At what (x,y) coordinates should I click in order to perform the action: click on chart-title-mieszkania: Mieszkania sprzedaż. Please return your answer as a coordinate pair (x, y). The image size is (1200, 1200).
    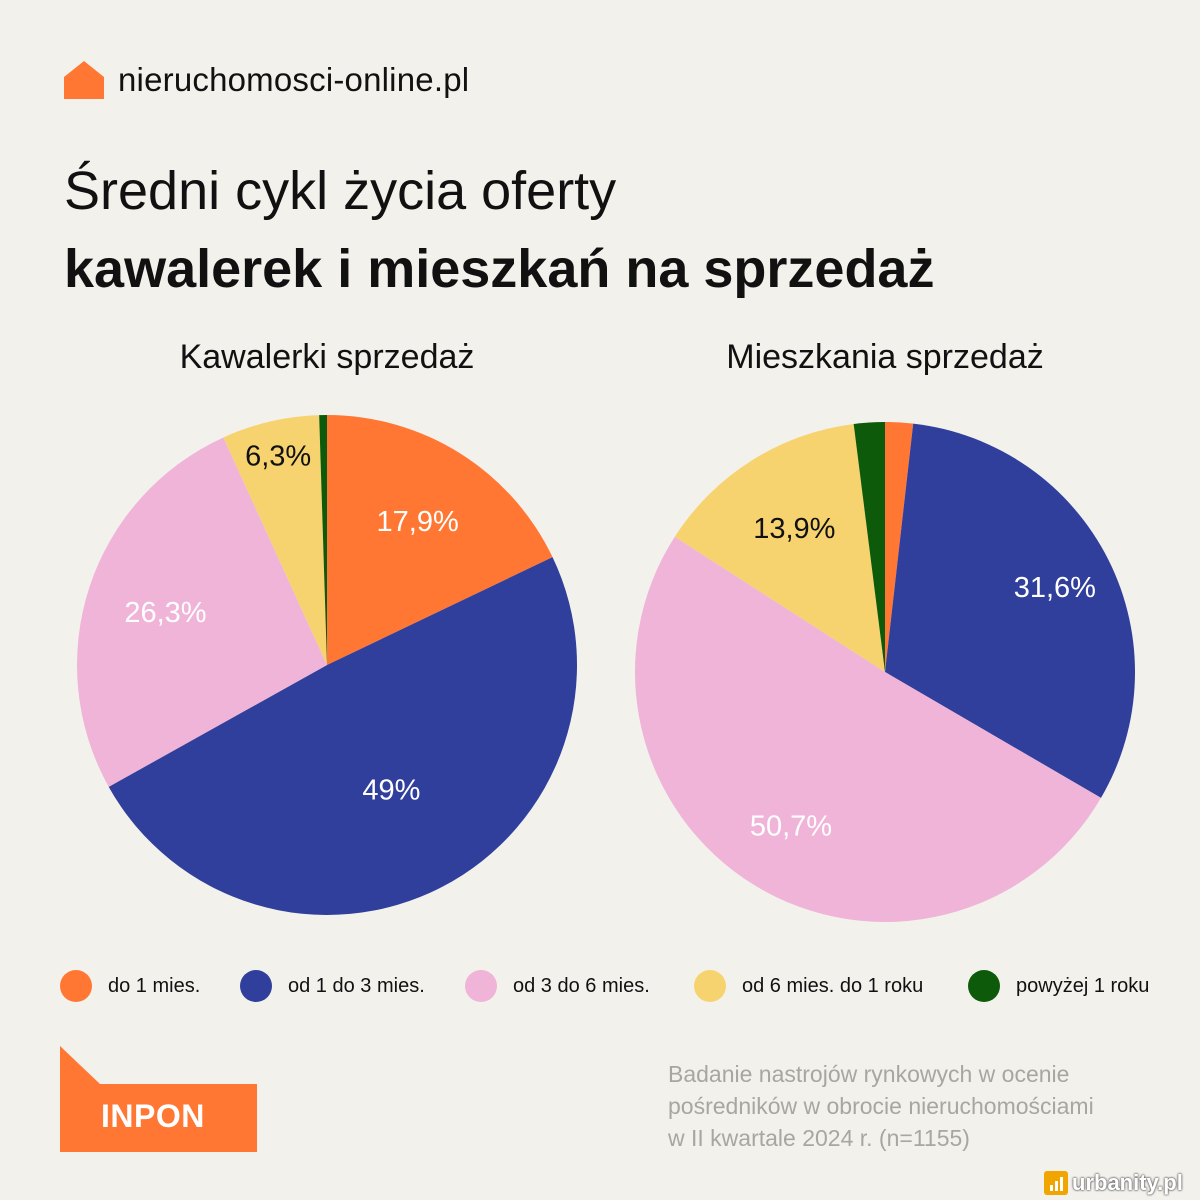
    Looking at the image, I should click on (885, 357).